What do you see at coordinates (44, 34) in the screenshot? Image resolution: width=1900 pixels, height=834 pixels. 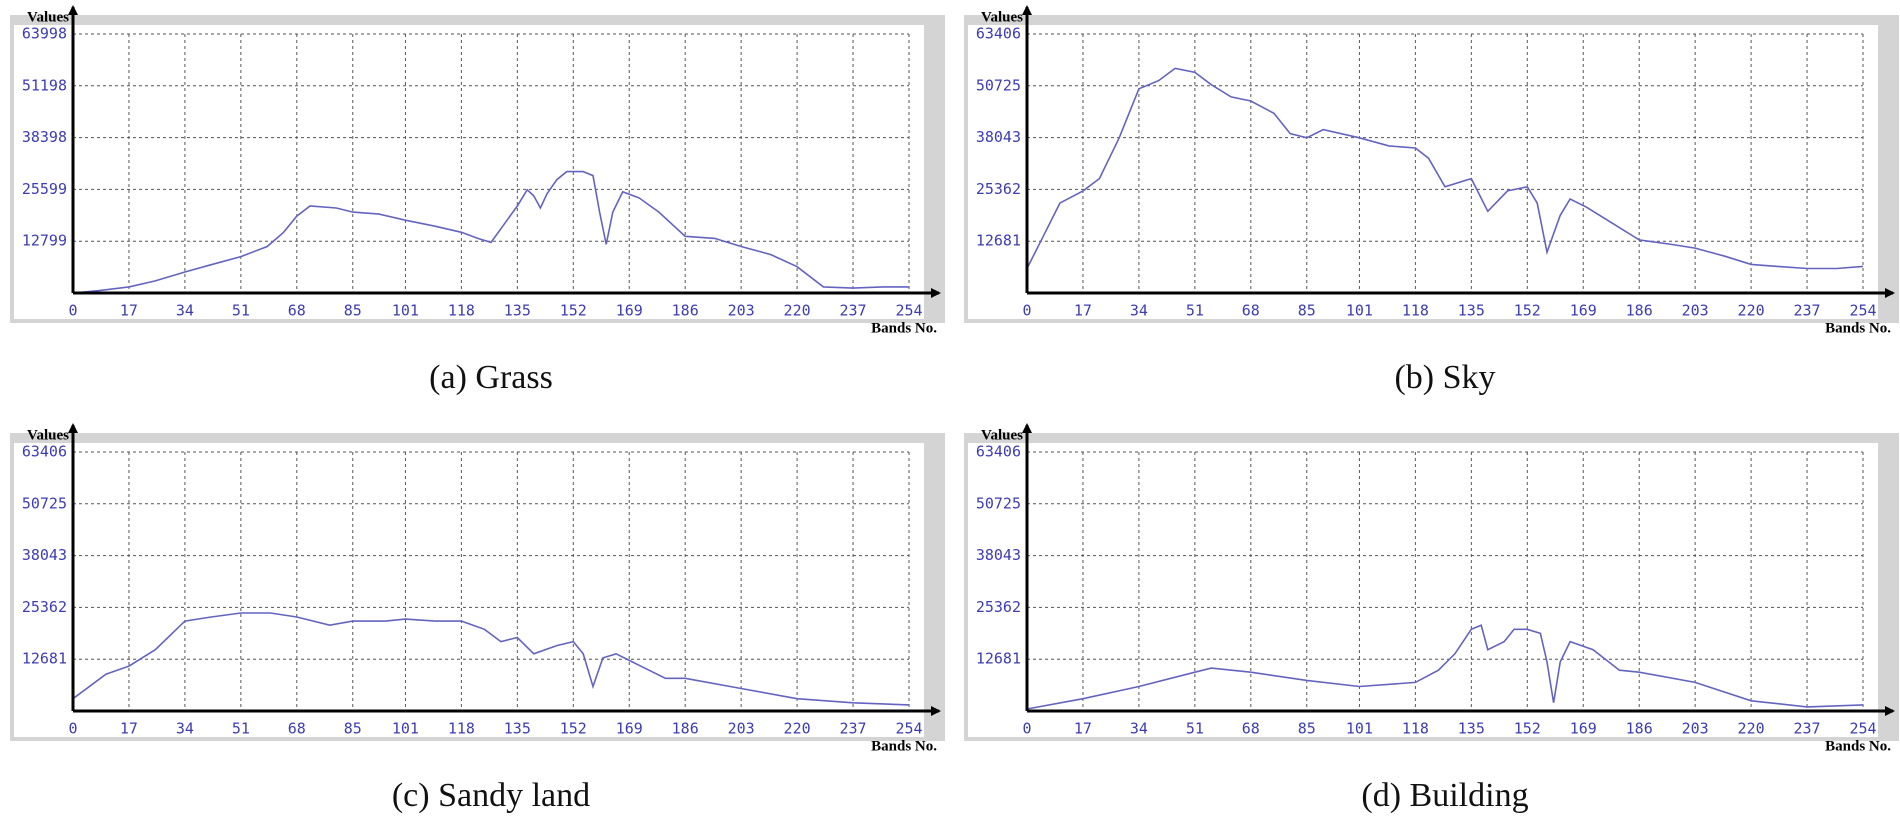 I see `y-tick-label: 63998` at bounding box center [44, 34].